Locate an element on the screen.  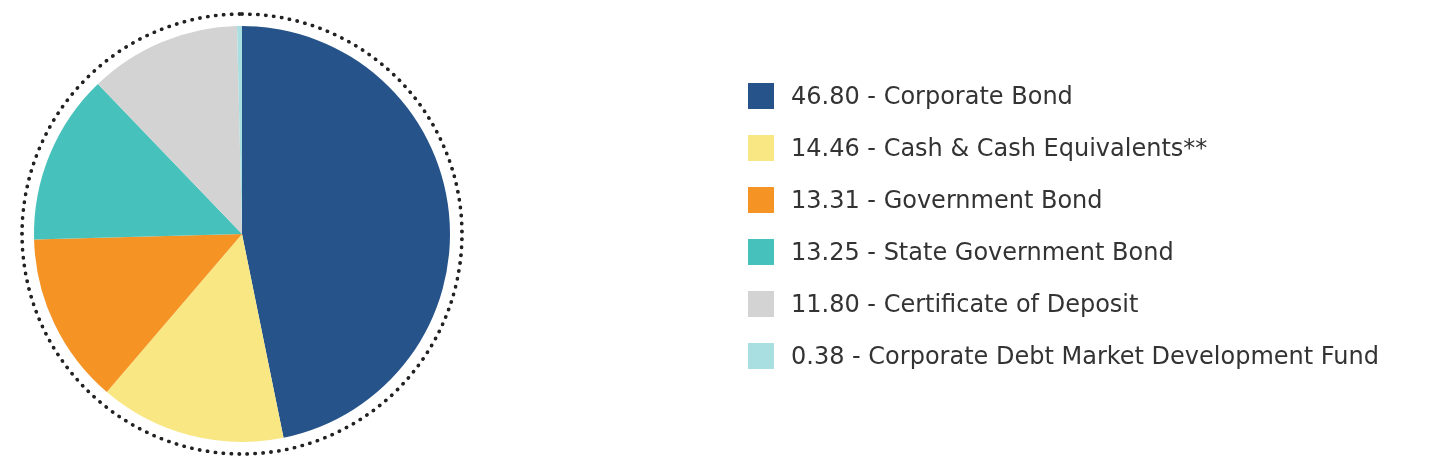
legend-label: 11.80 - Certificate of Deposit is located at coordinates (965, 304).